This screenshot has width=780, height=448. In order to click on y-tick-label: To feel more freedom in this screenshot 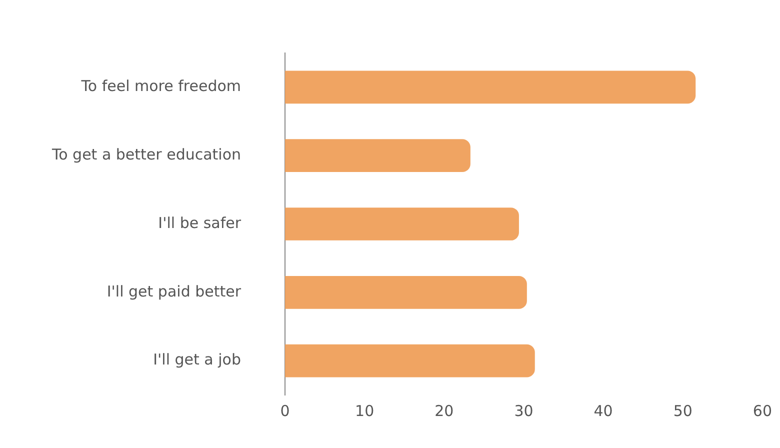, I will do `click(161, 86)`.